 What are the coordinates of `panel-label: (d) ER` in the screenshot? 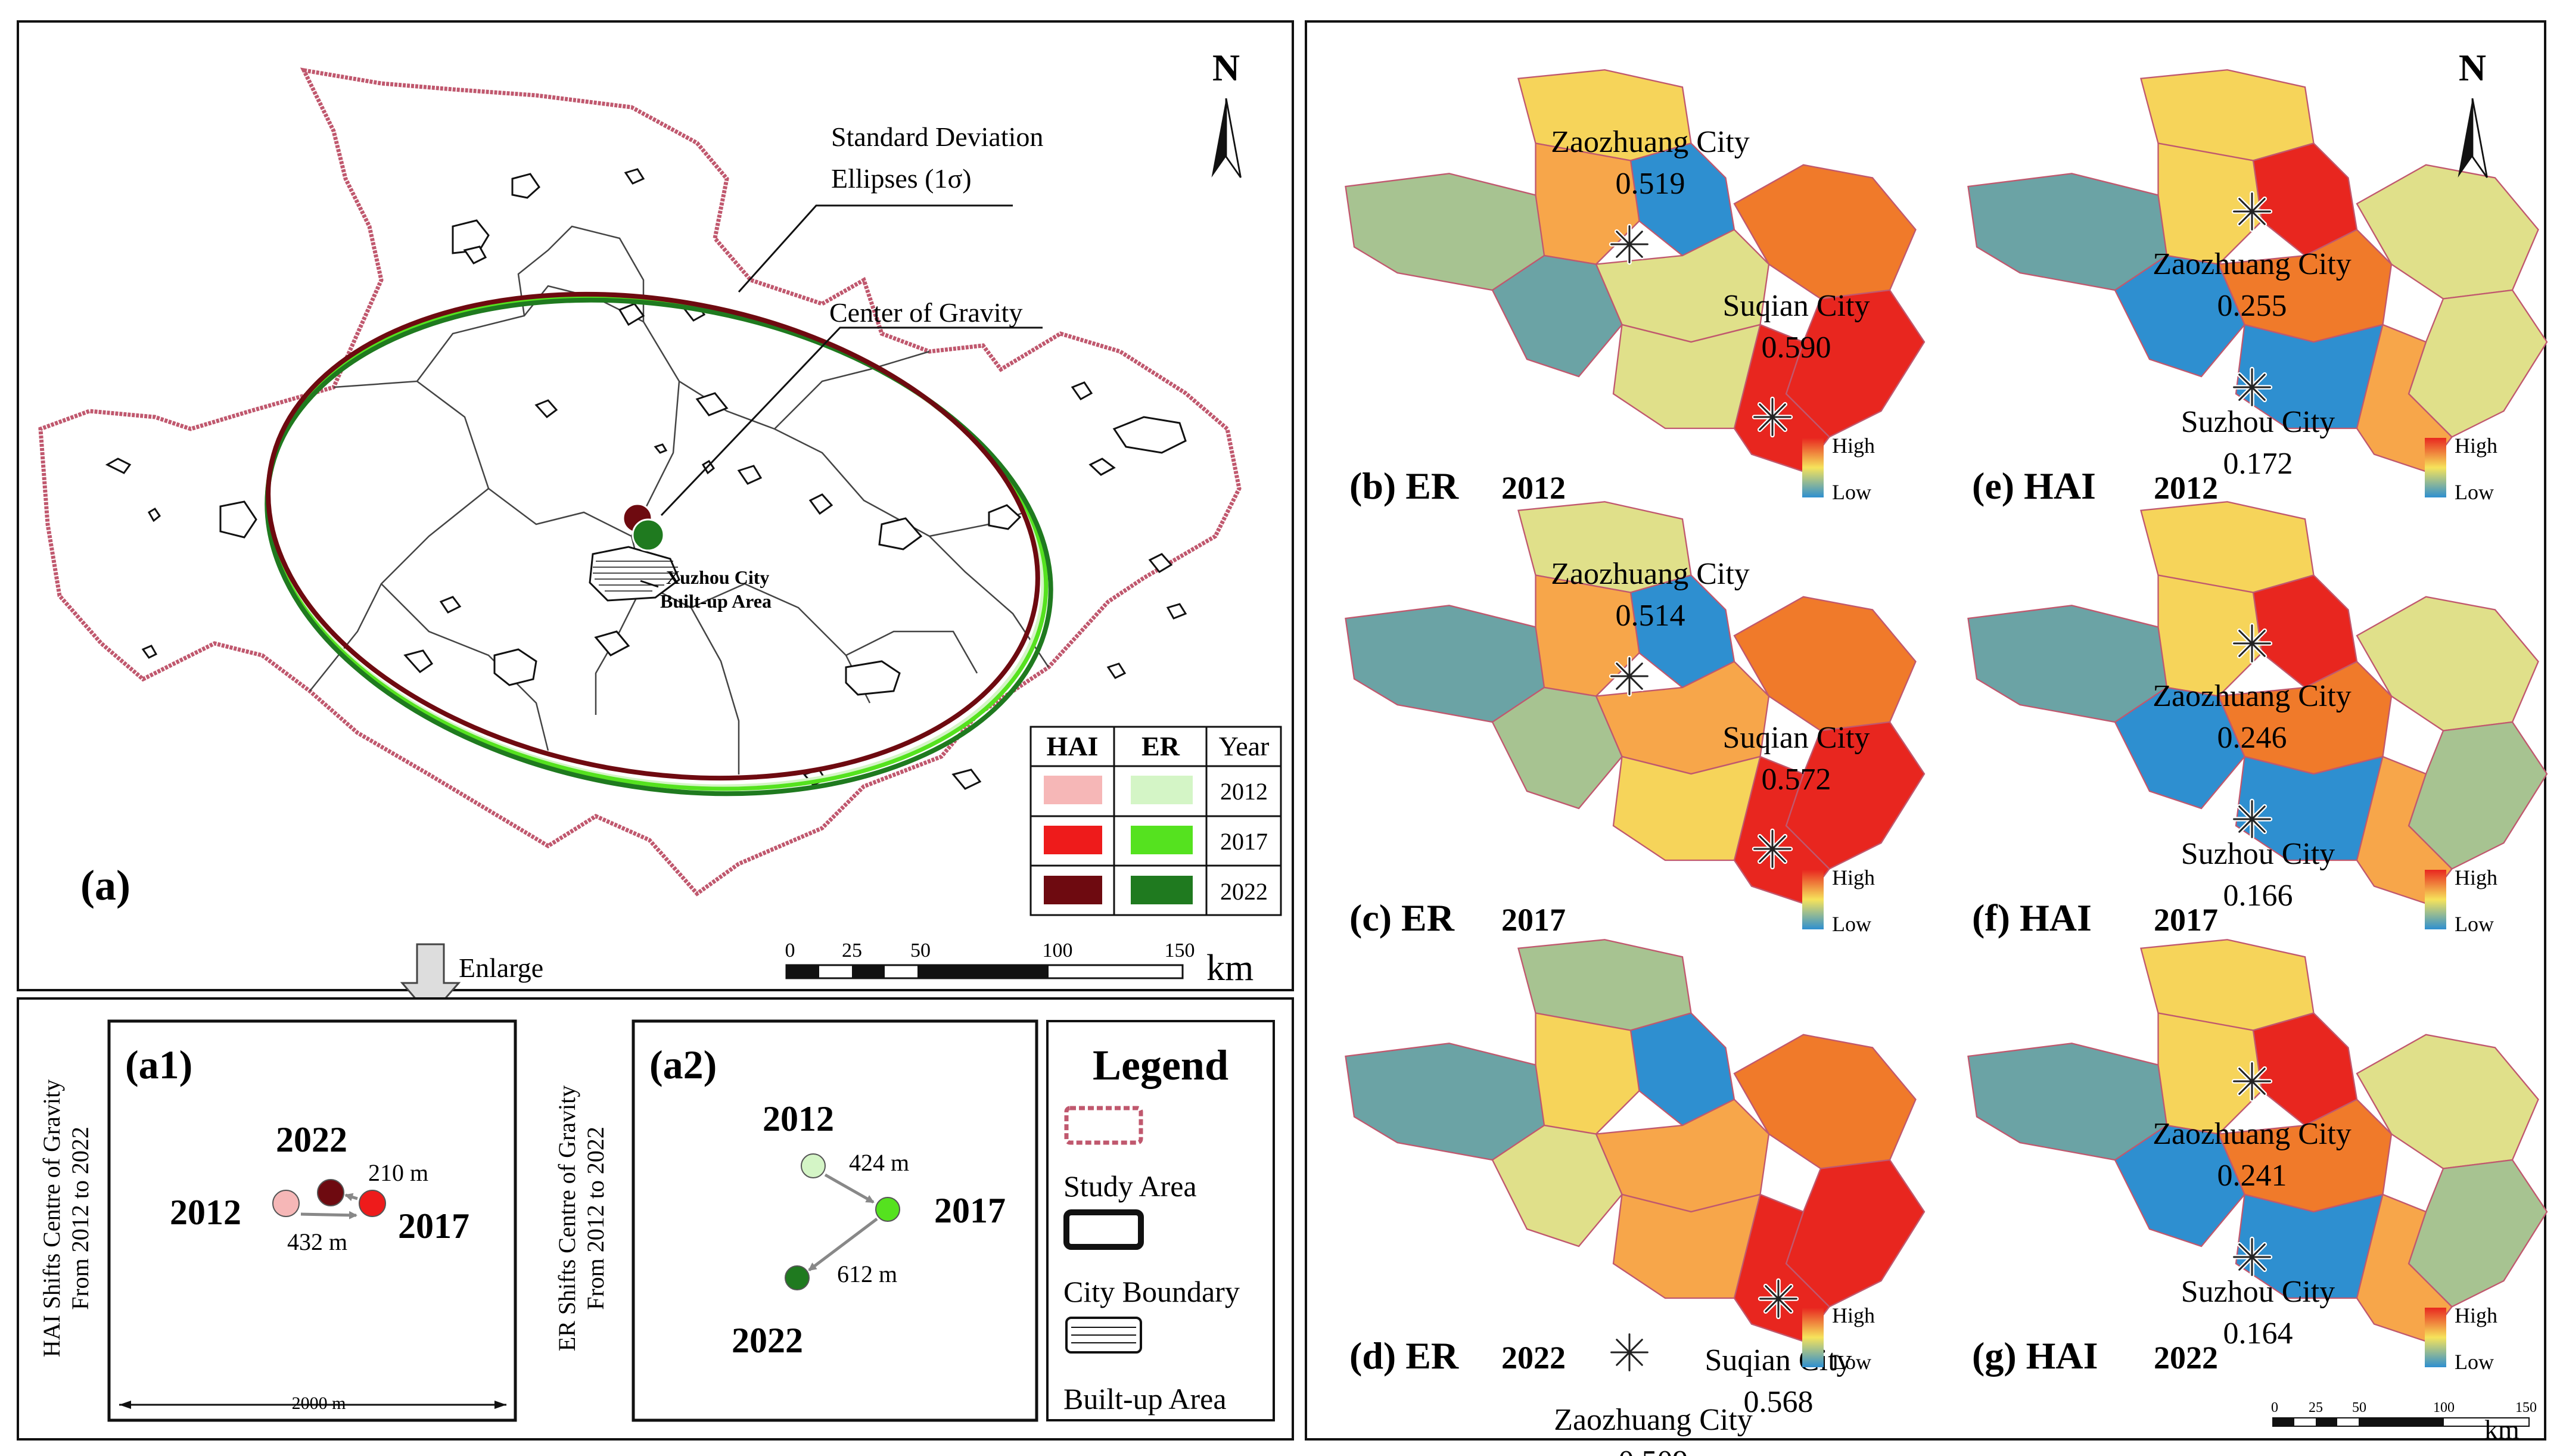 It's located at (1404, 1355).